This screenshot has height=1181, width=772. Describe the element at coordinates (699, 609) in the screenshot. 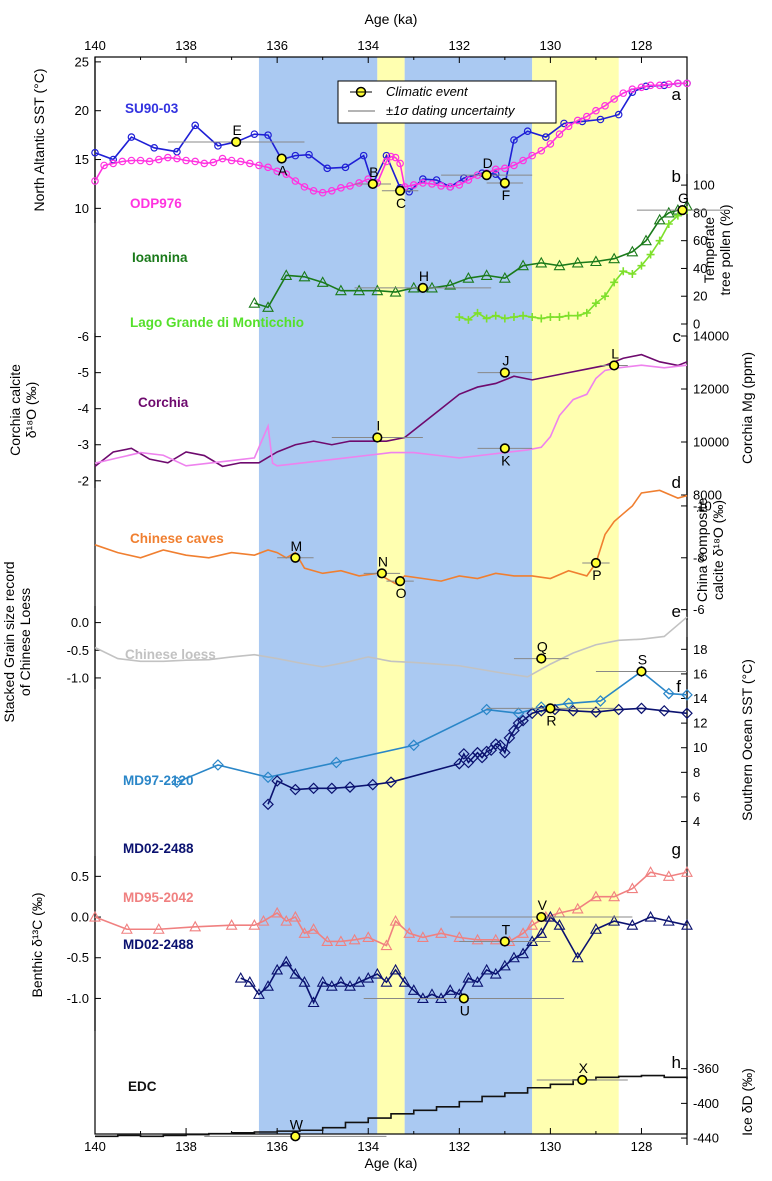

I see `y-tick-label-d_d18o: -6` at that location.